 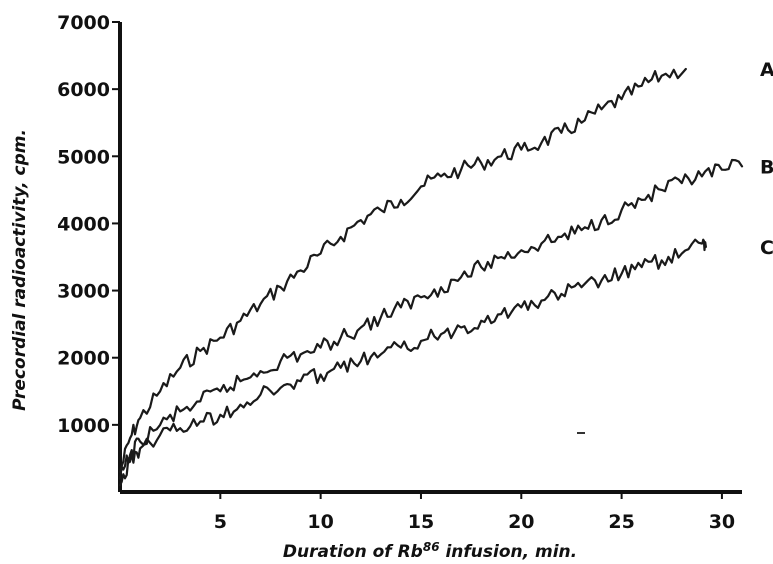 What do you see at coordinates (474, 512) in the screenshot?
I see `x-ticks: 5 10 15 20 25 30` at bounding box center [474, 512].